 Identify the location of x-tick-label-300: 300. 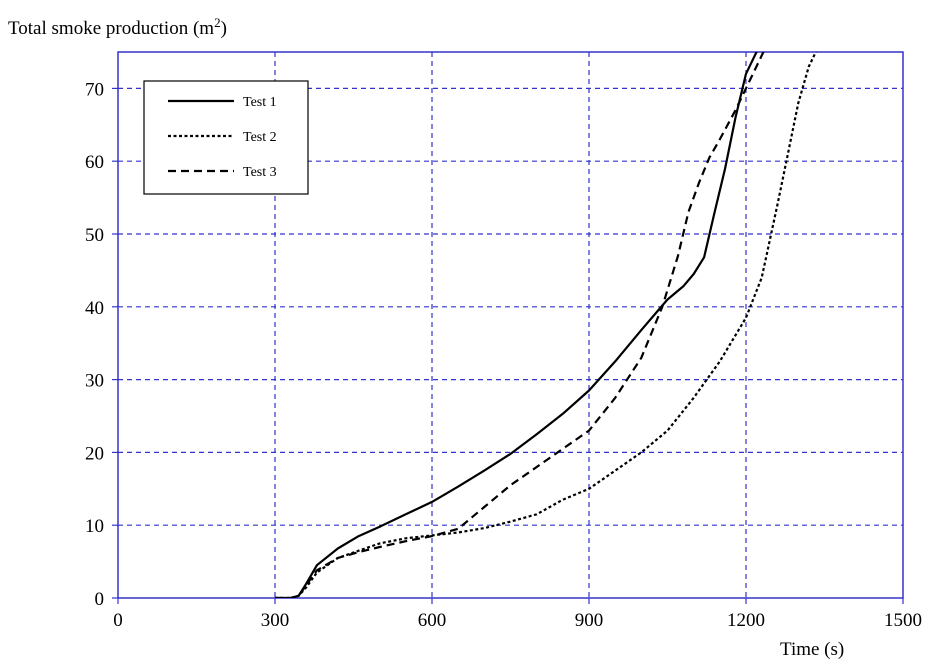
(275, 620).